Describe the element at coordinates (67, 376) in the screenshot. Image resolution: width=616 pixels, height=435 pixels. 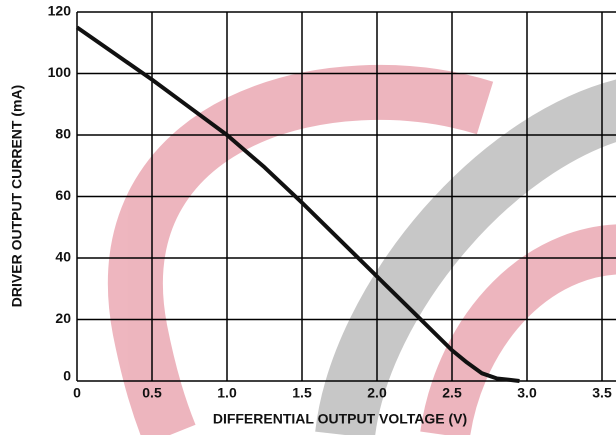
I see `y-tick-label: 0` at that location.